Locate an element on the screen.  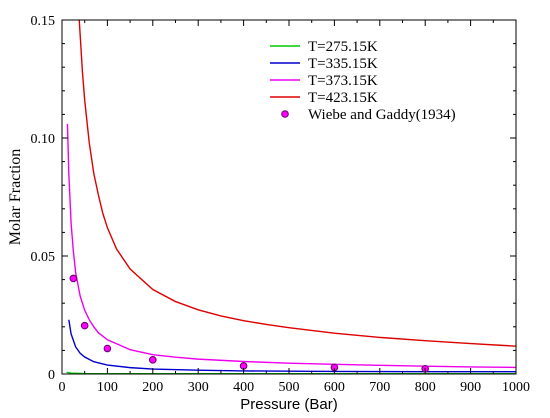
x-axis-label: Pressure (Bar) is located at coordinates (289, 404).